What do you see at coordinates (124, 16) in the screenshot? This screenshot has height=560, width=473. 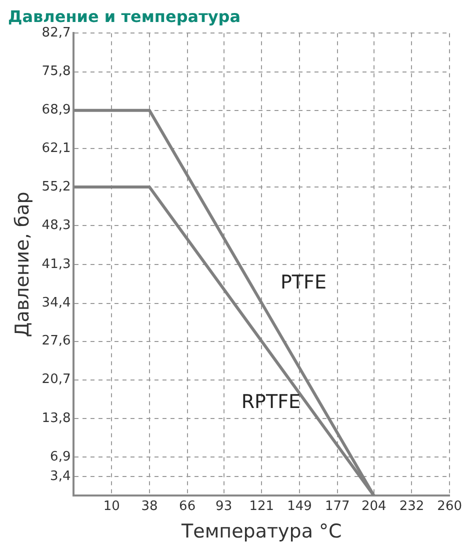 I see `chart-title: Давление и температура` at bounding box center [124, 16].